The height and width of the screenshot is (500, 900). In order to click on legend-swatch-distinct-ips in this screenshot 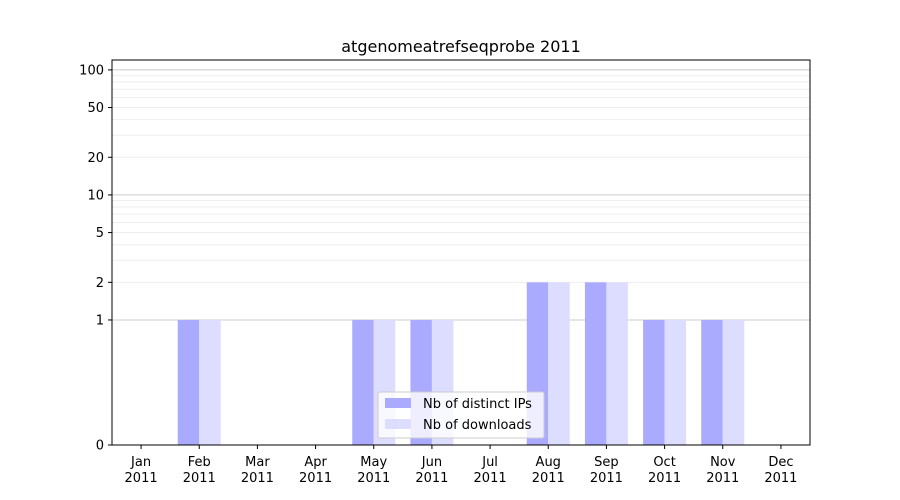, I will do `click(398, 403)`.